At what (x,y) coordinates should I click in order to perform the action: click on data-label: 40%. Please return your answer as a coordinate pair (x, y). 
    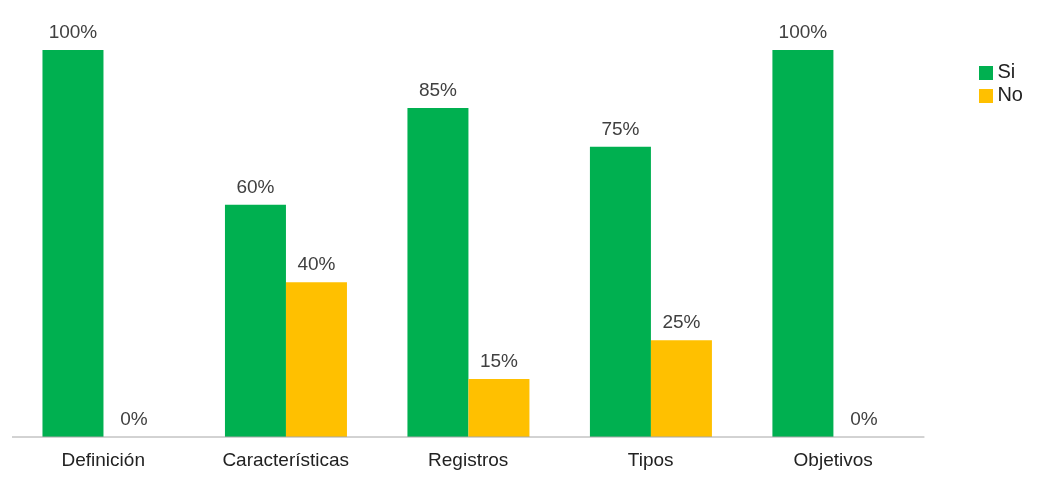
    Looking at the image, I should click on (316, 264).